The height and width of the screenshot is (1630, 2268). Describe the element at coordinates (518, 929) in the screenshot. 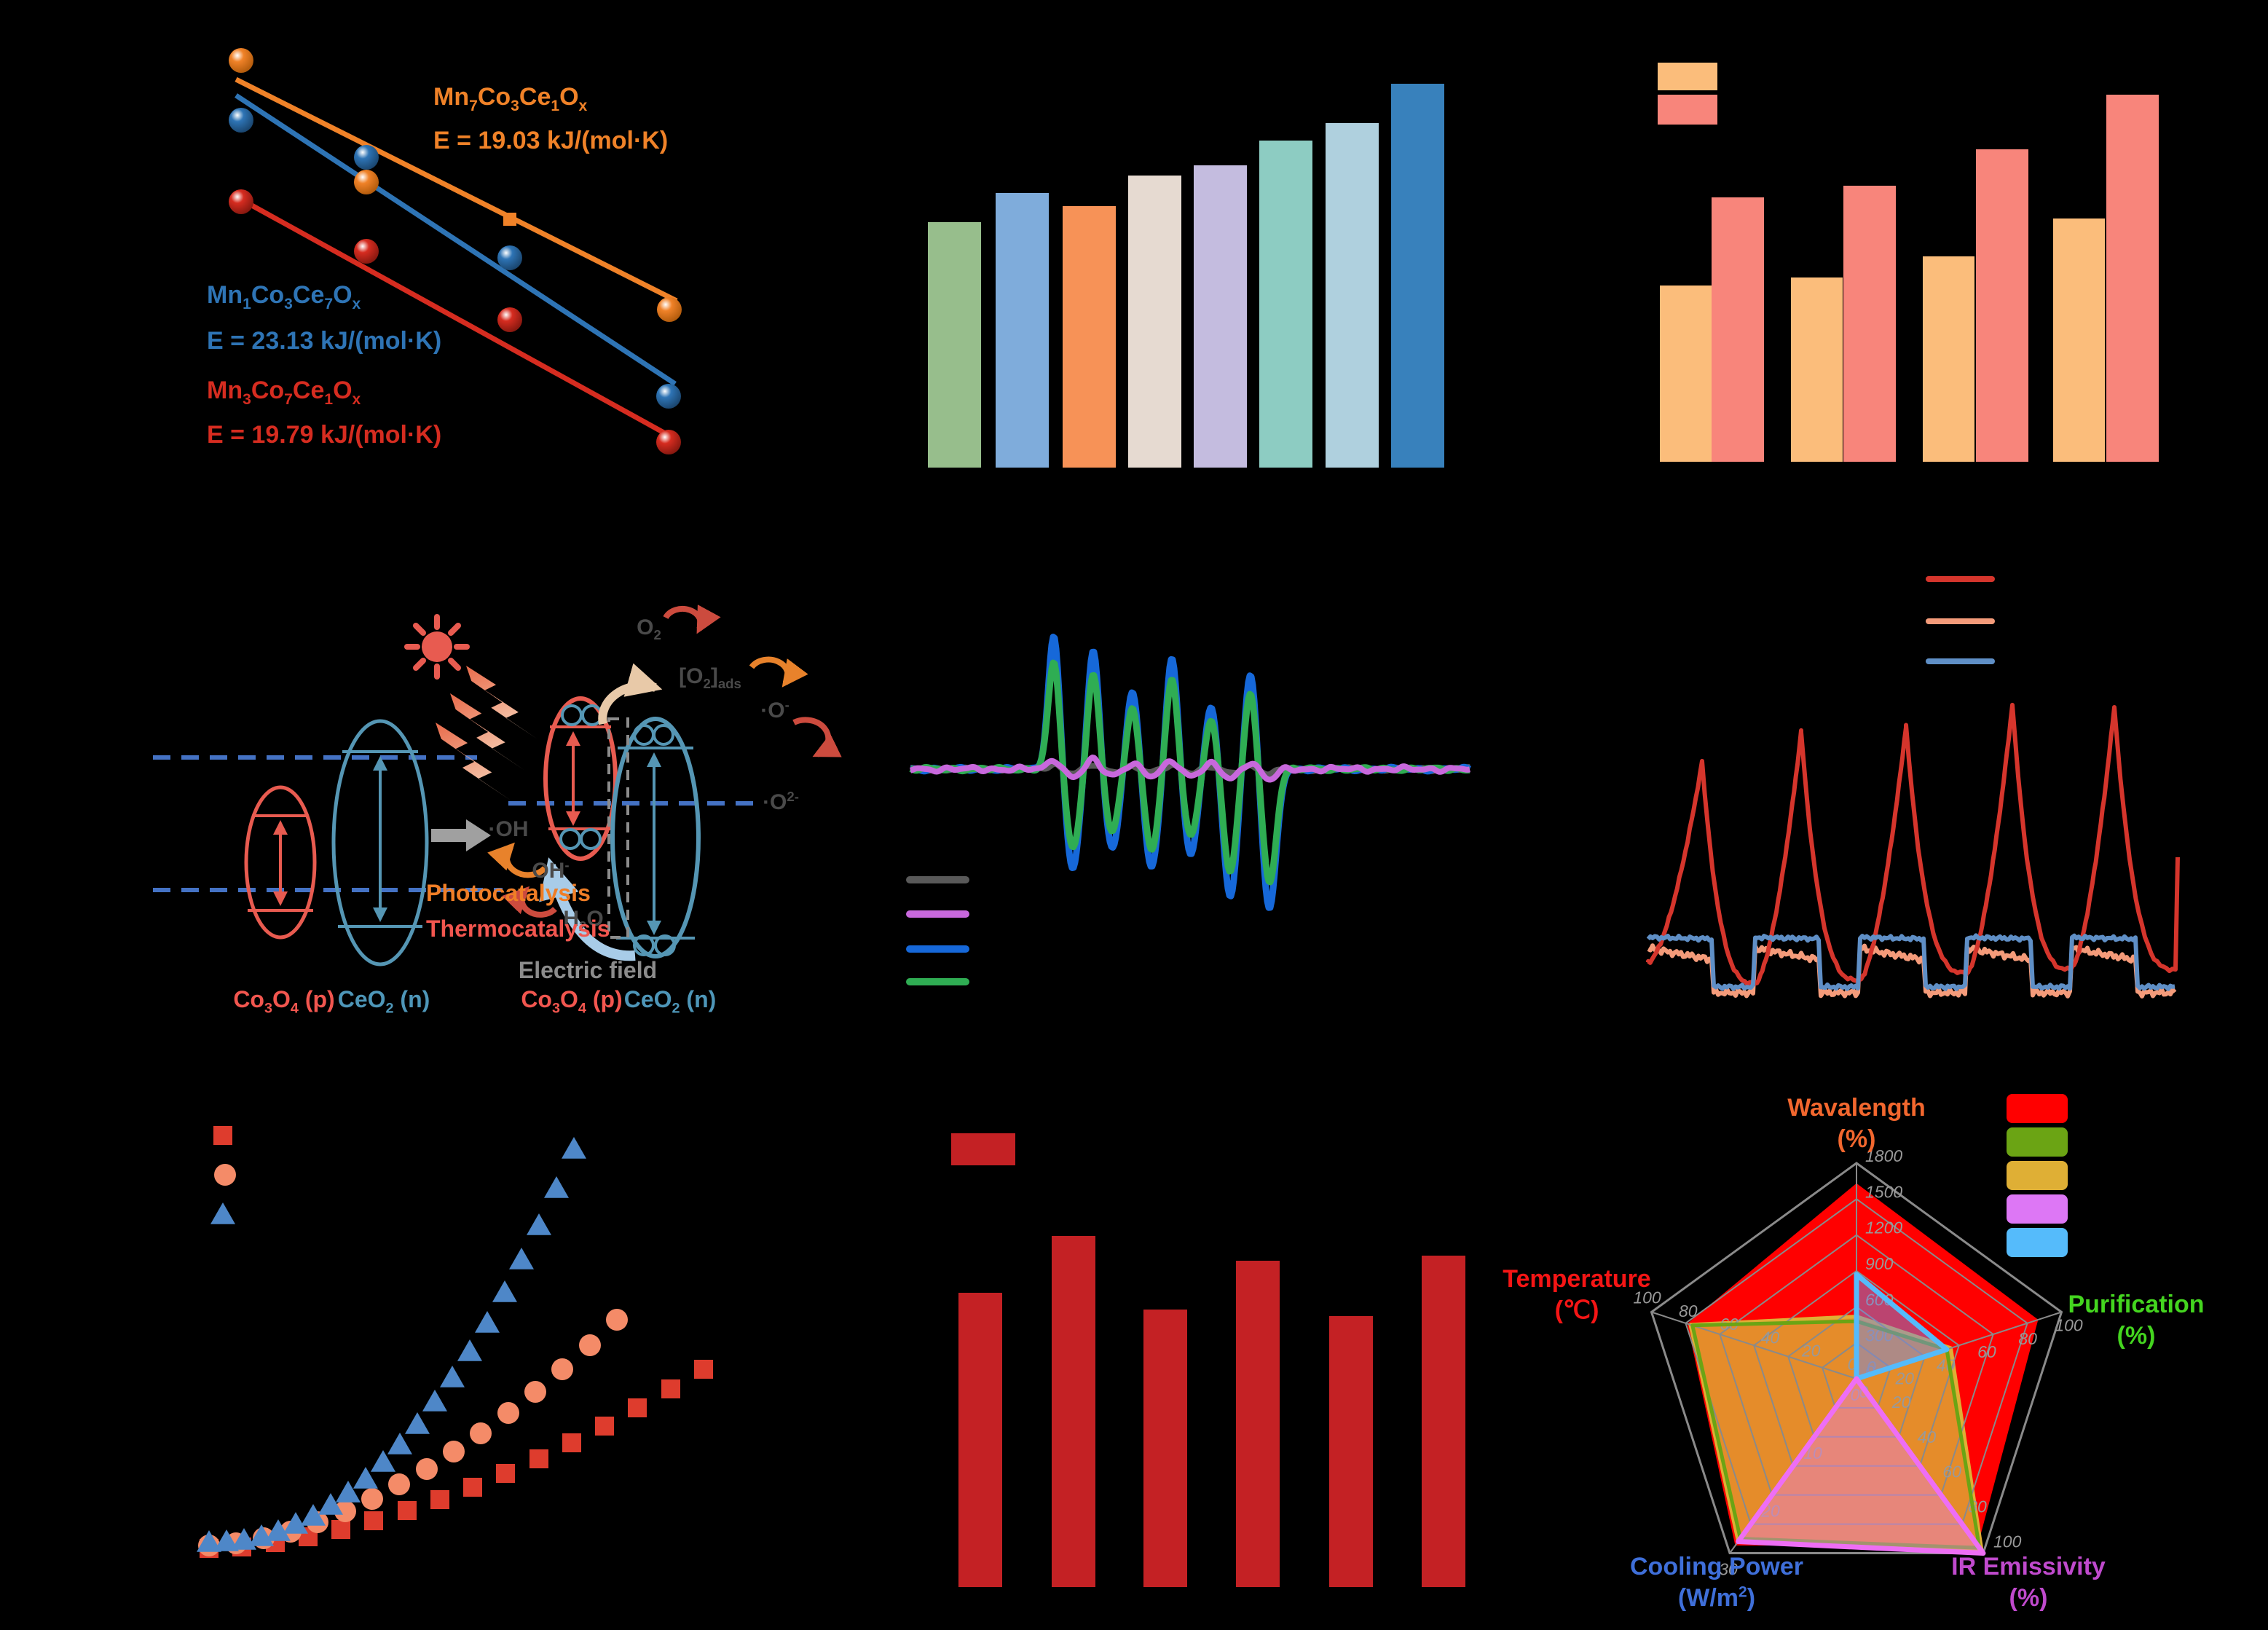

I see `label-thermocatalysis: Thermocatalysis` at that location.